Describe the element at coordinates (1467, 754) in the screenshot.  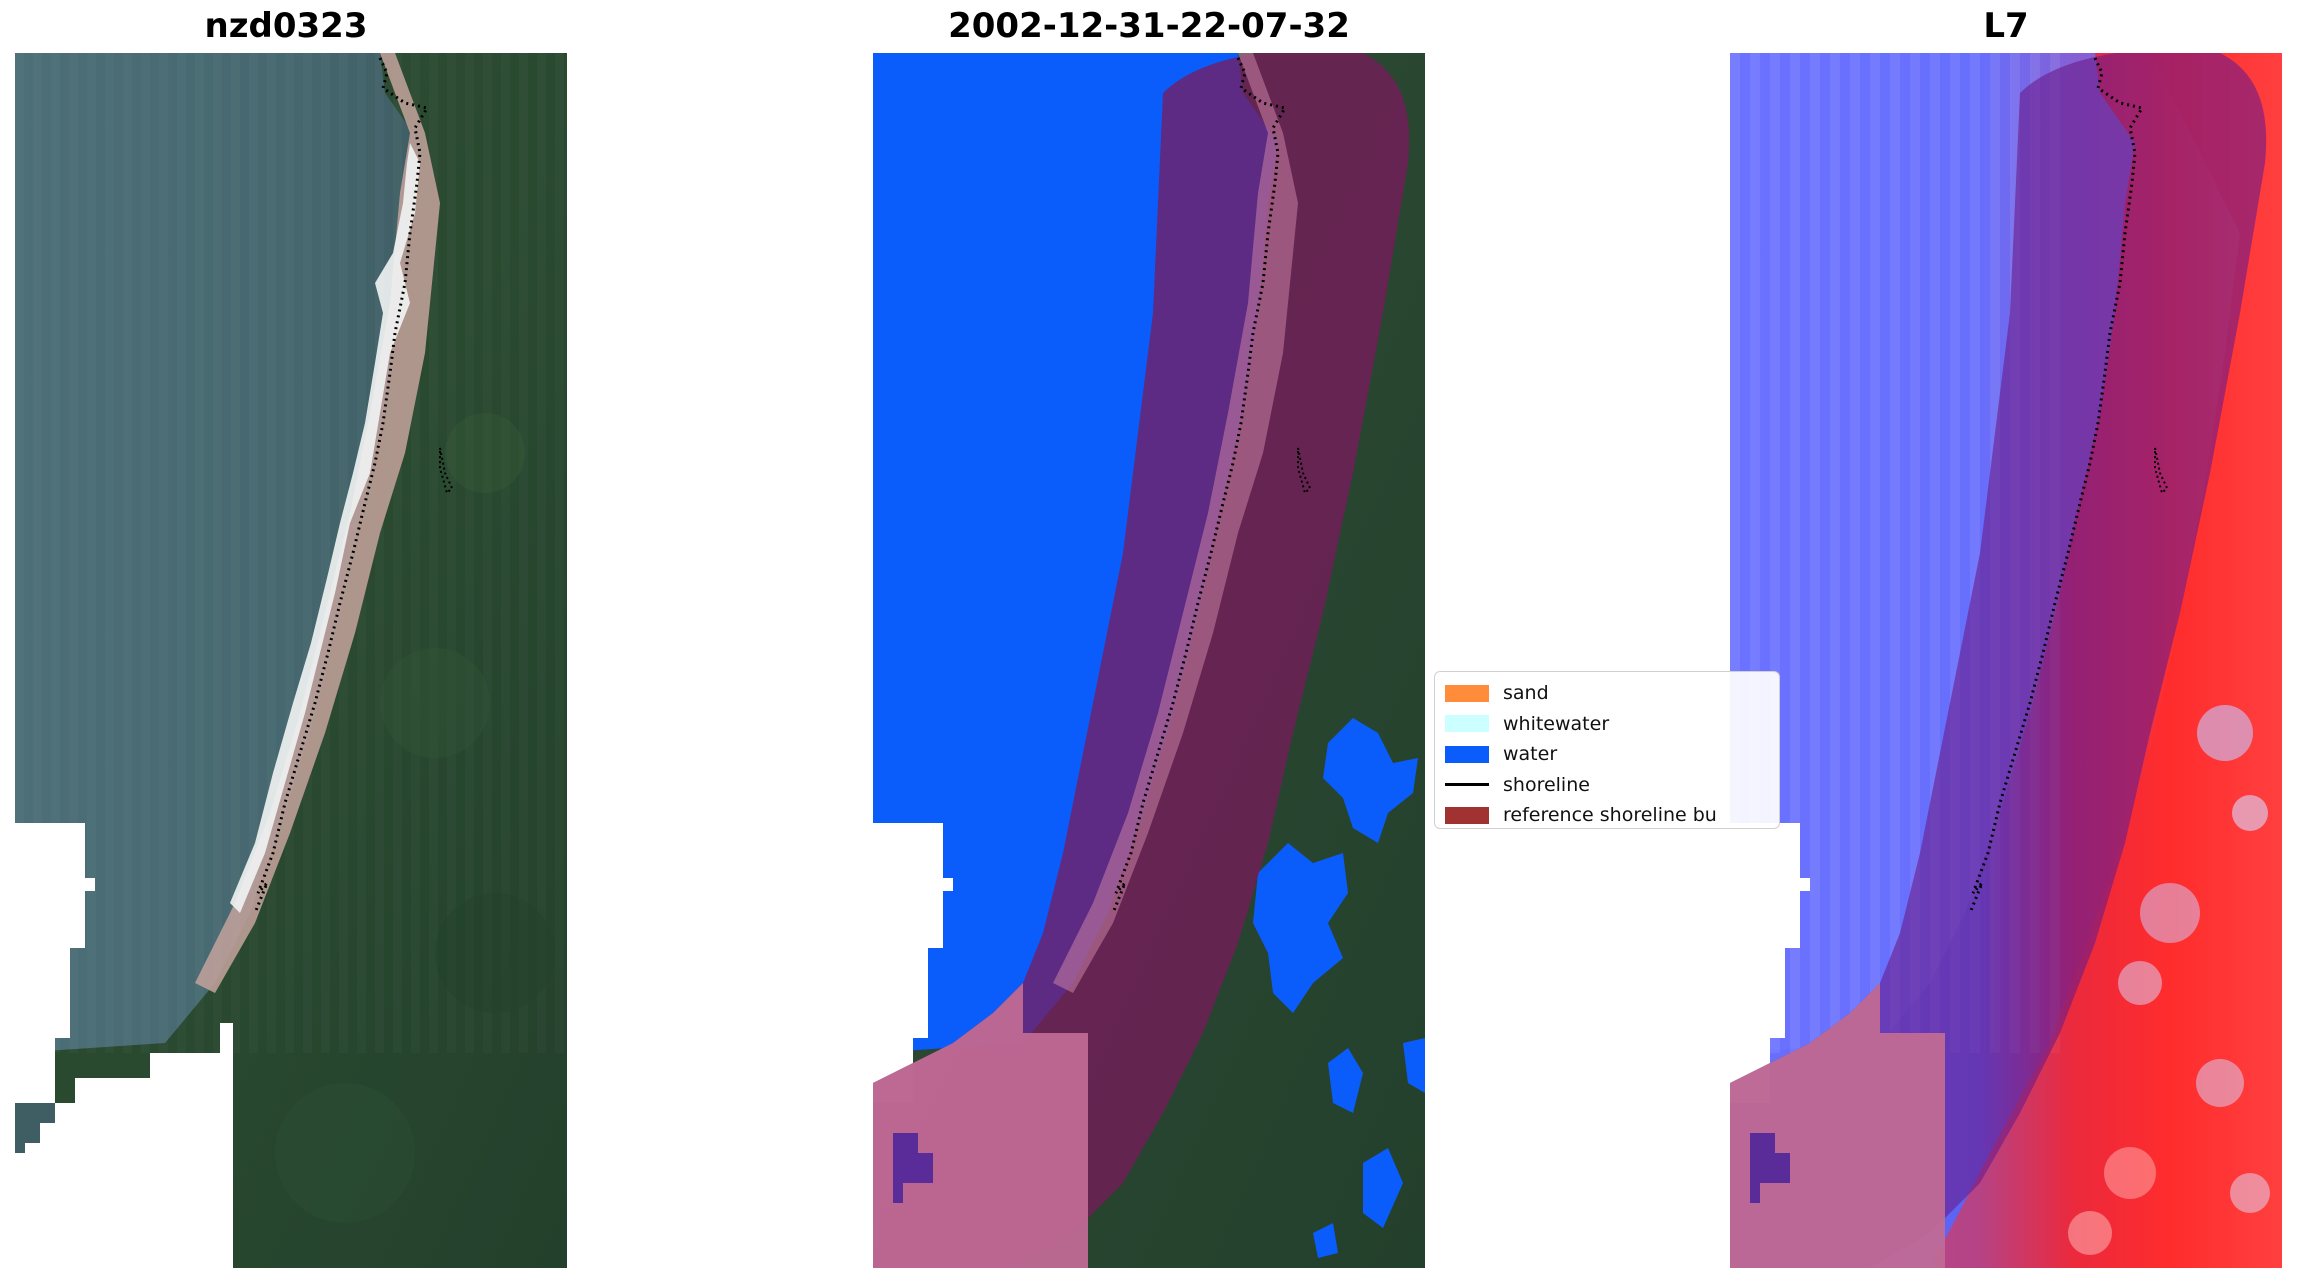
I see `legend-swatch-water` at that location.